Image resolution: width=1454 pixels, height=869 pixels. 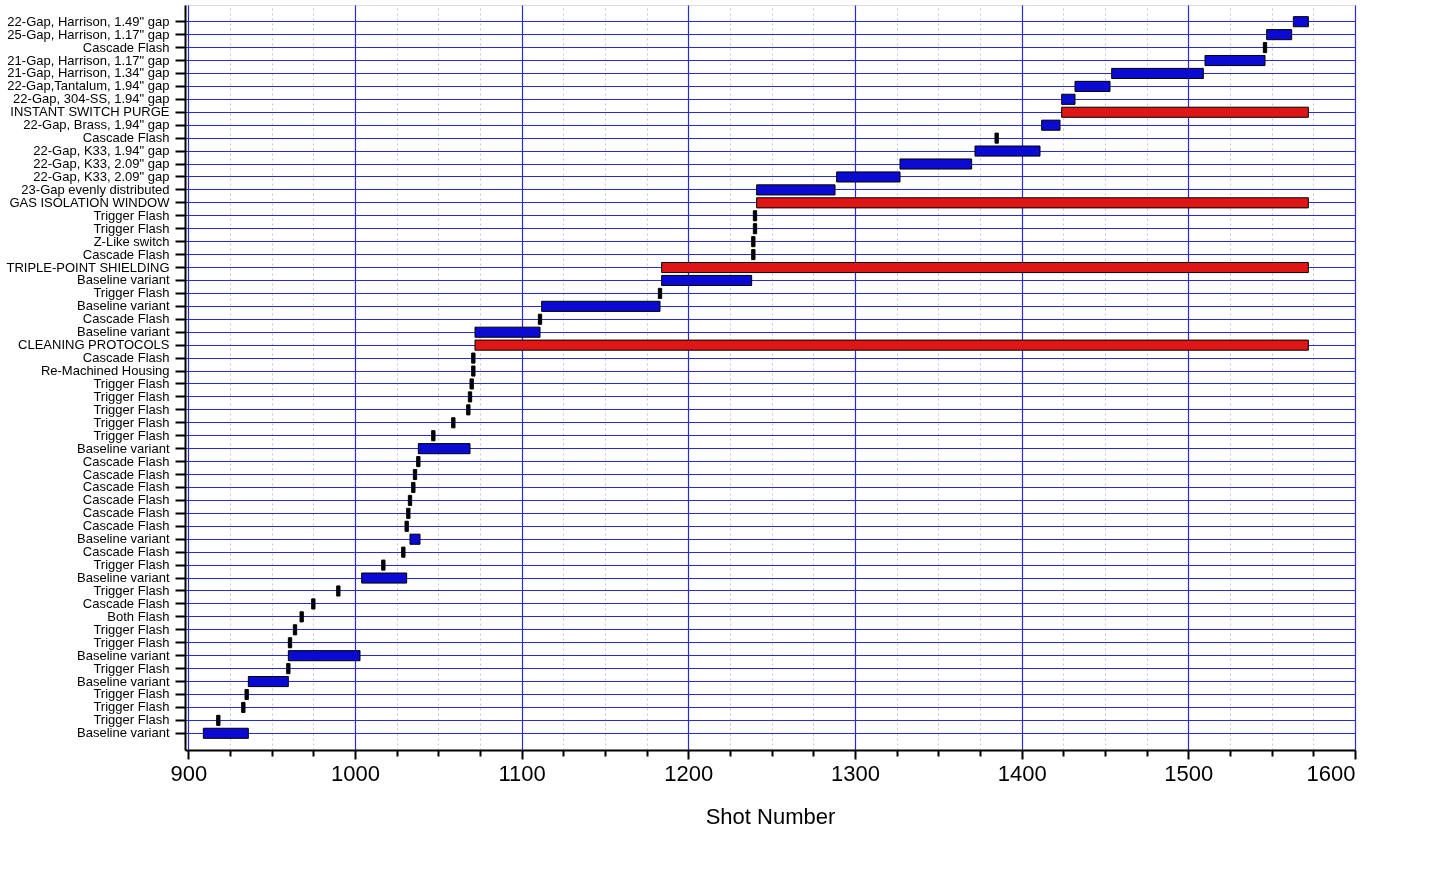 I want to click on y-tick-label: TRIPLE-POINT SHIELDING, so click(x=88, y=267).